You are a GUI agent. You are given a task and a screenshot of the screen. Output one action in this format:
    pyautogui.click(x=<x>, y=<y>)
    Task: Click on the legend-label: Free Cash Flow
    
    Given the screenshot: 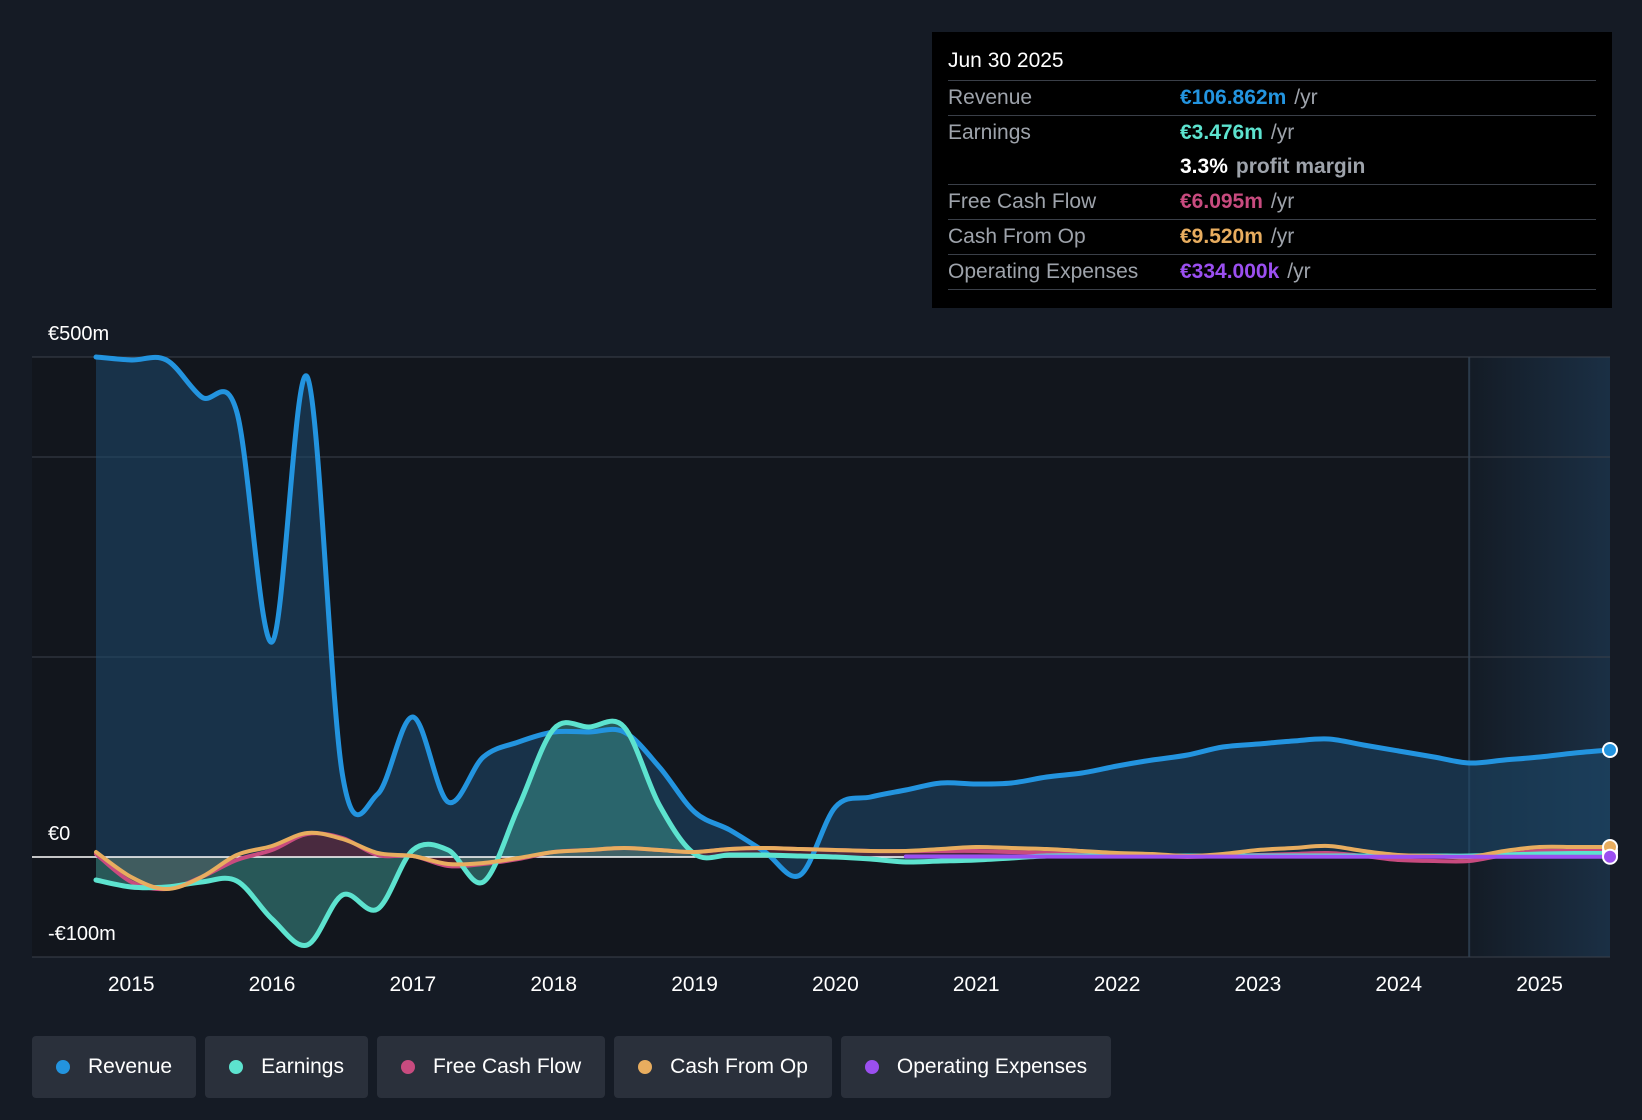 What is the action you would take?
    pyautogui.click(x=507, y=1066)
    